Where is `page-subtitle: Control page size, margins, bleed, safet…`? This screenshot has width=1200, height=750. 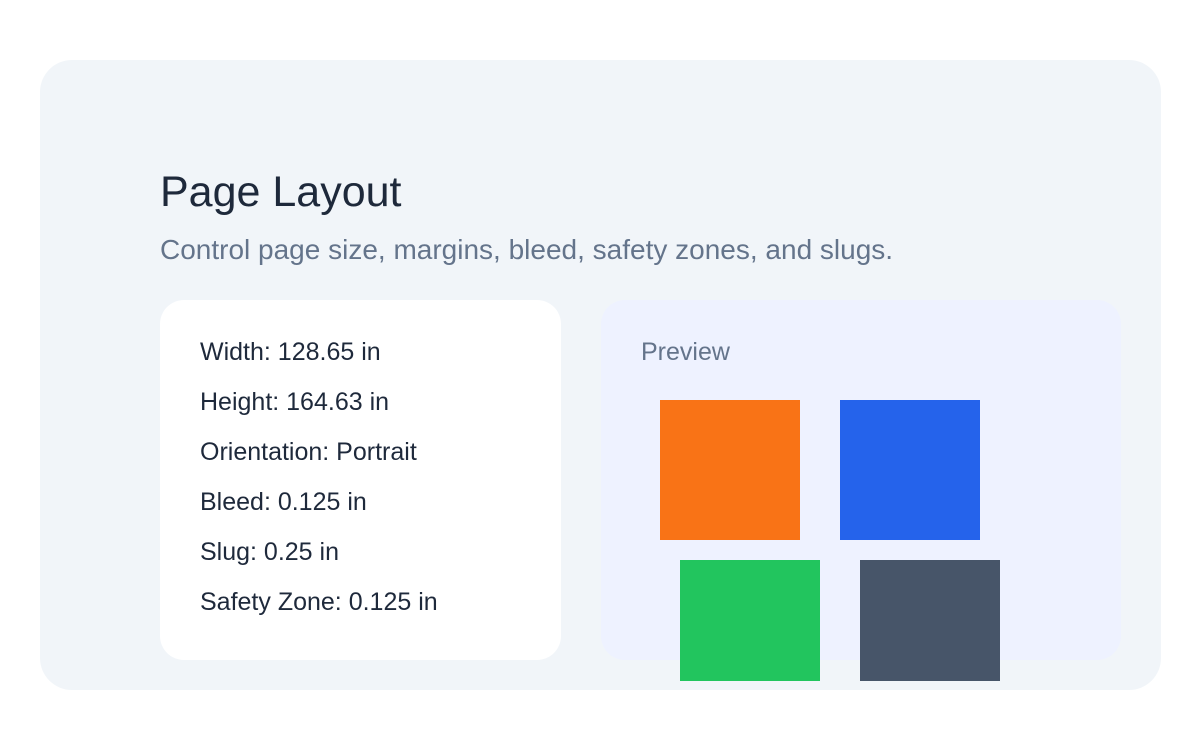 page-subtitle: Control page size, margins, bleed, safet… is located at coordinates (527, 249).